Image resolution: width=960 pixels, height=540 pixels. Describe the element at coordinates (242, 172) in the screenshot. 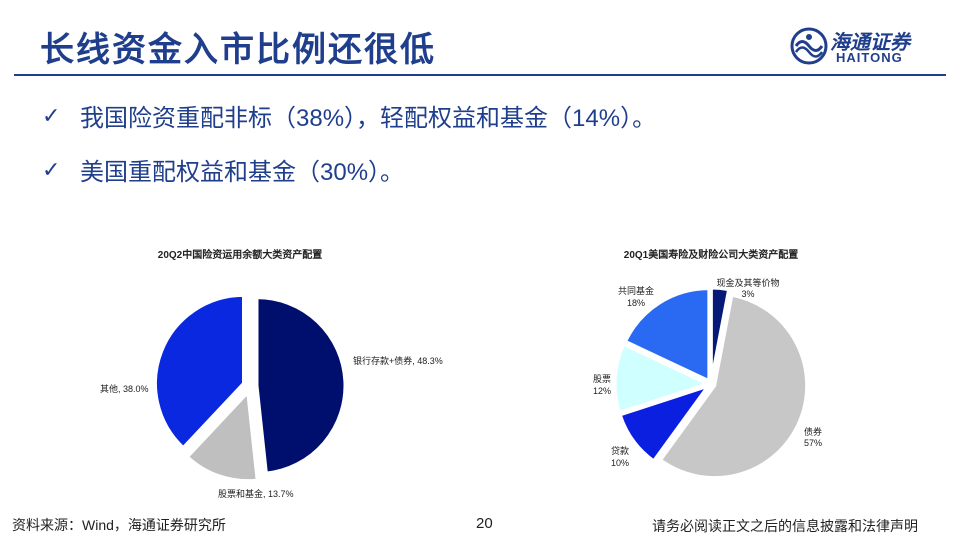

I see `bullet-text: 美国重配权益和基金（30%）。` at that location.